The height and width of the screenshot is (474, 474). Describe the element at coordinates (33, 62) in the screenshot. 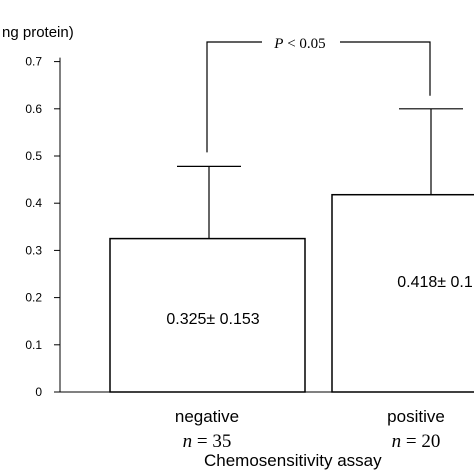

I see `y-tick-label: 0.7` at that location.